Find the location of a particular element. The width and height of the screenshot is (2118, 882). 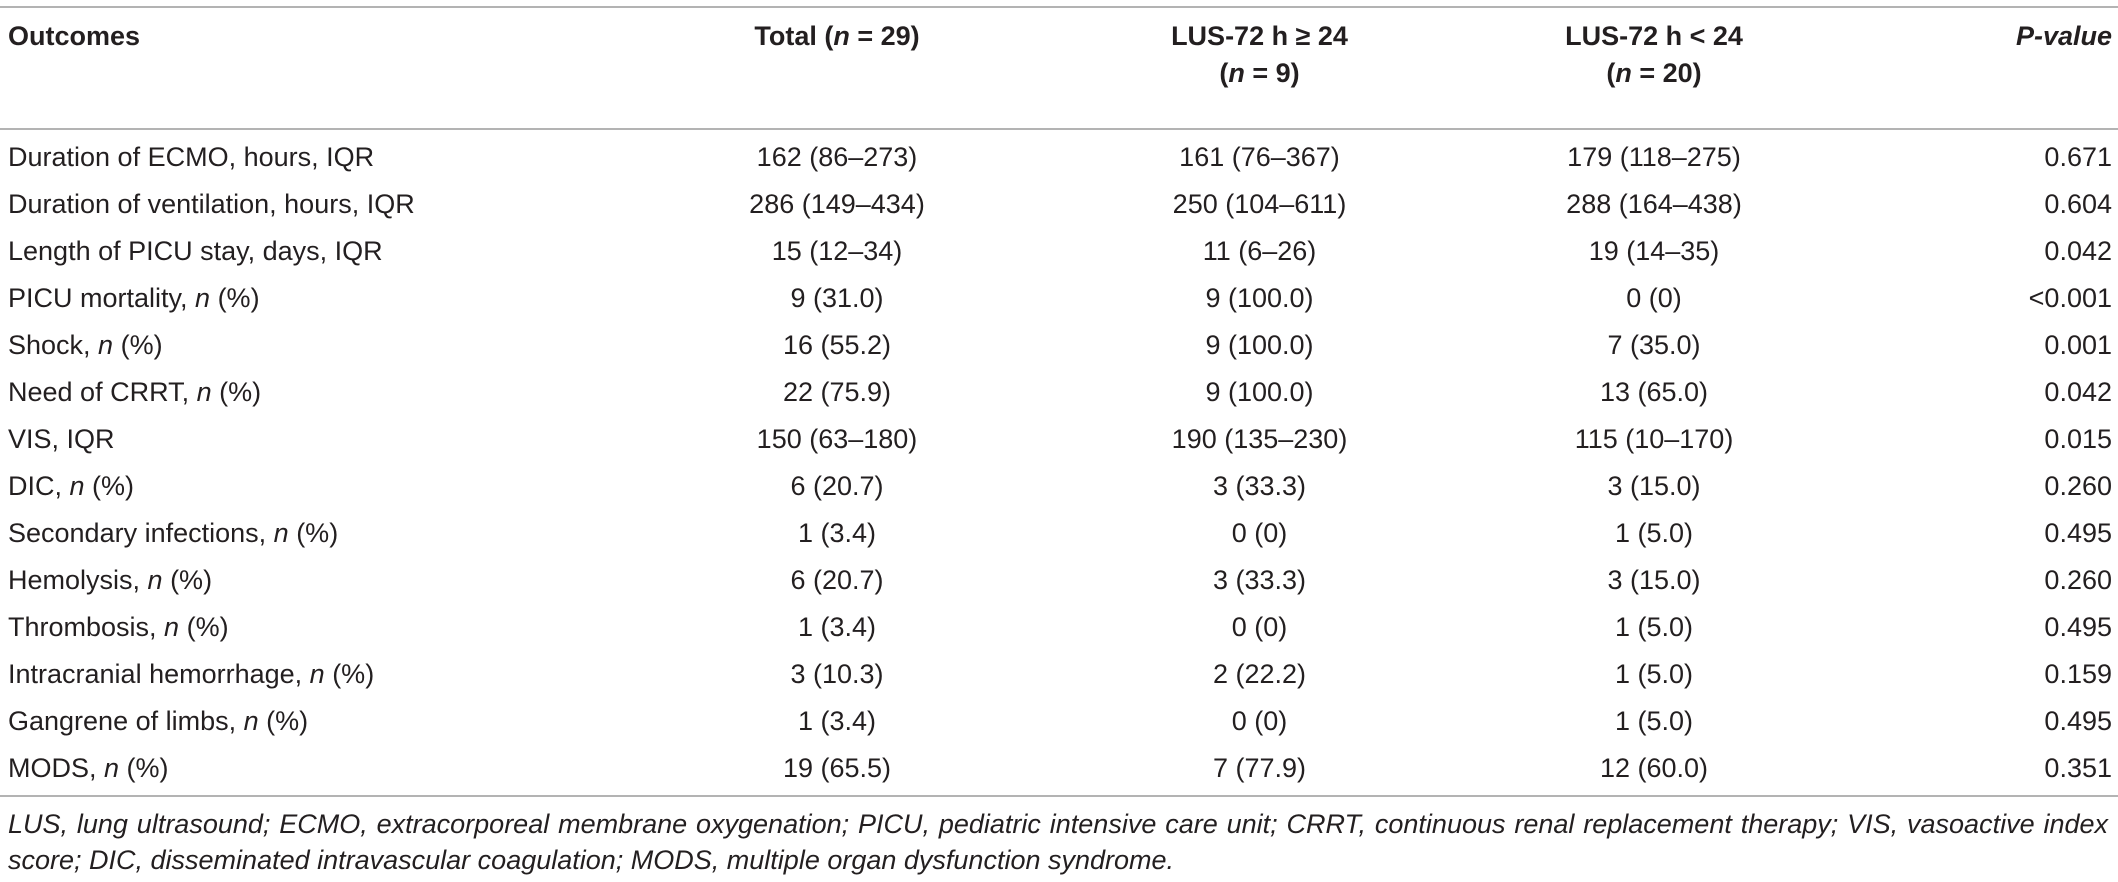

cell-lus-low: 7 (35.0) is located at coordinates (1654, 345).